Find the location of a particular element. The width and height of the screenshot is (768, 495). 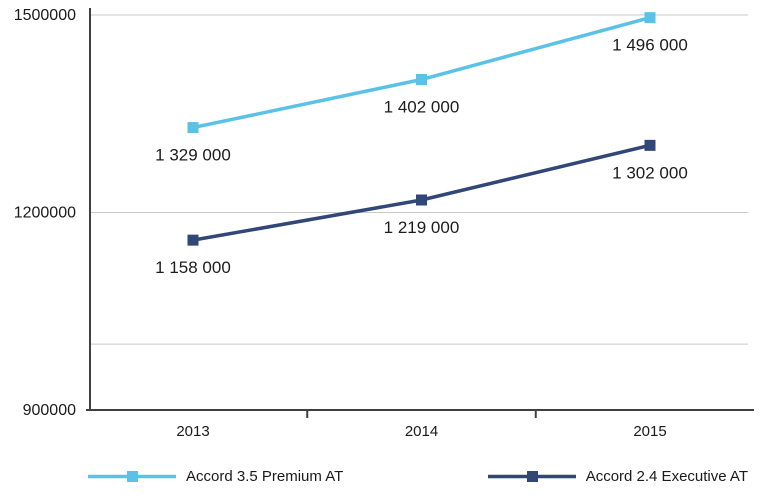

x-tick-label: 2015 is located at coordinates (649, 431).